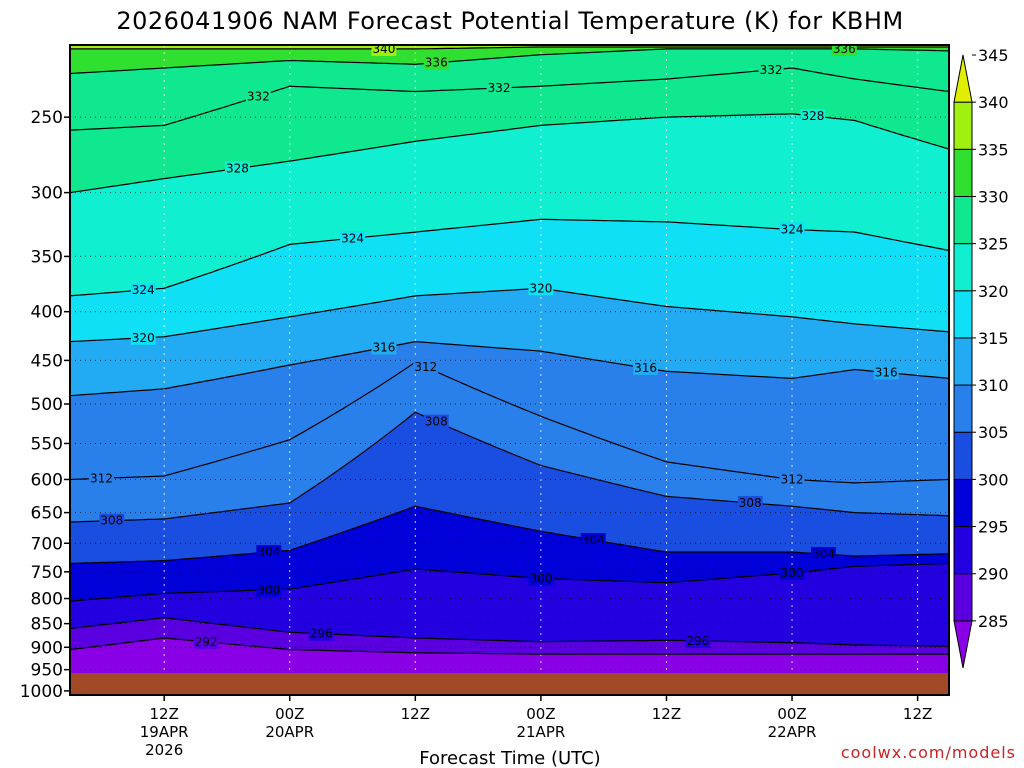  I want to click on contour-label-text: 328, so click(813, 116).